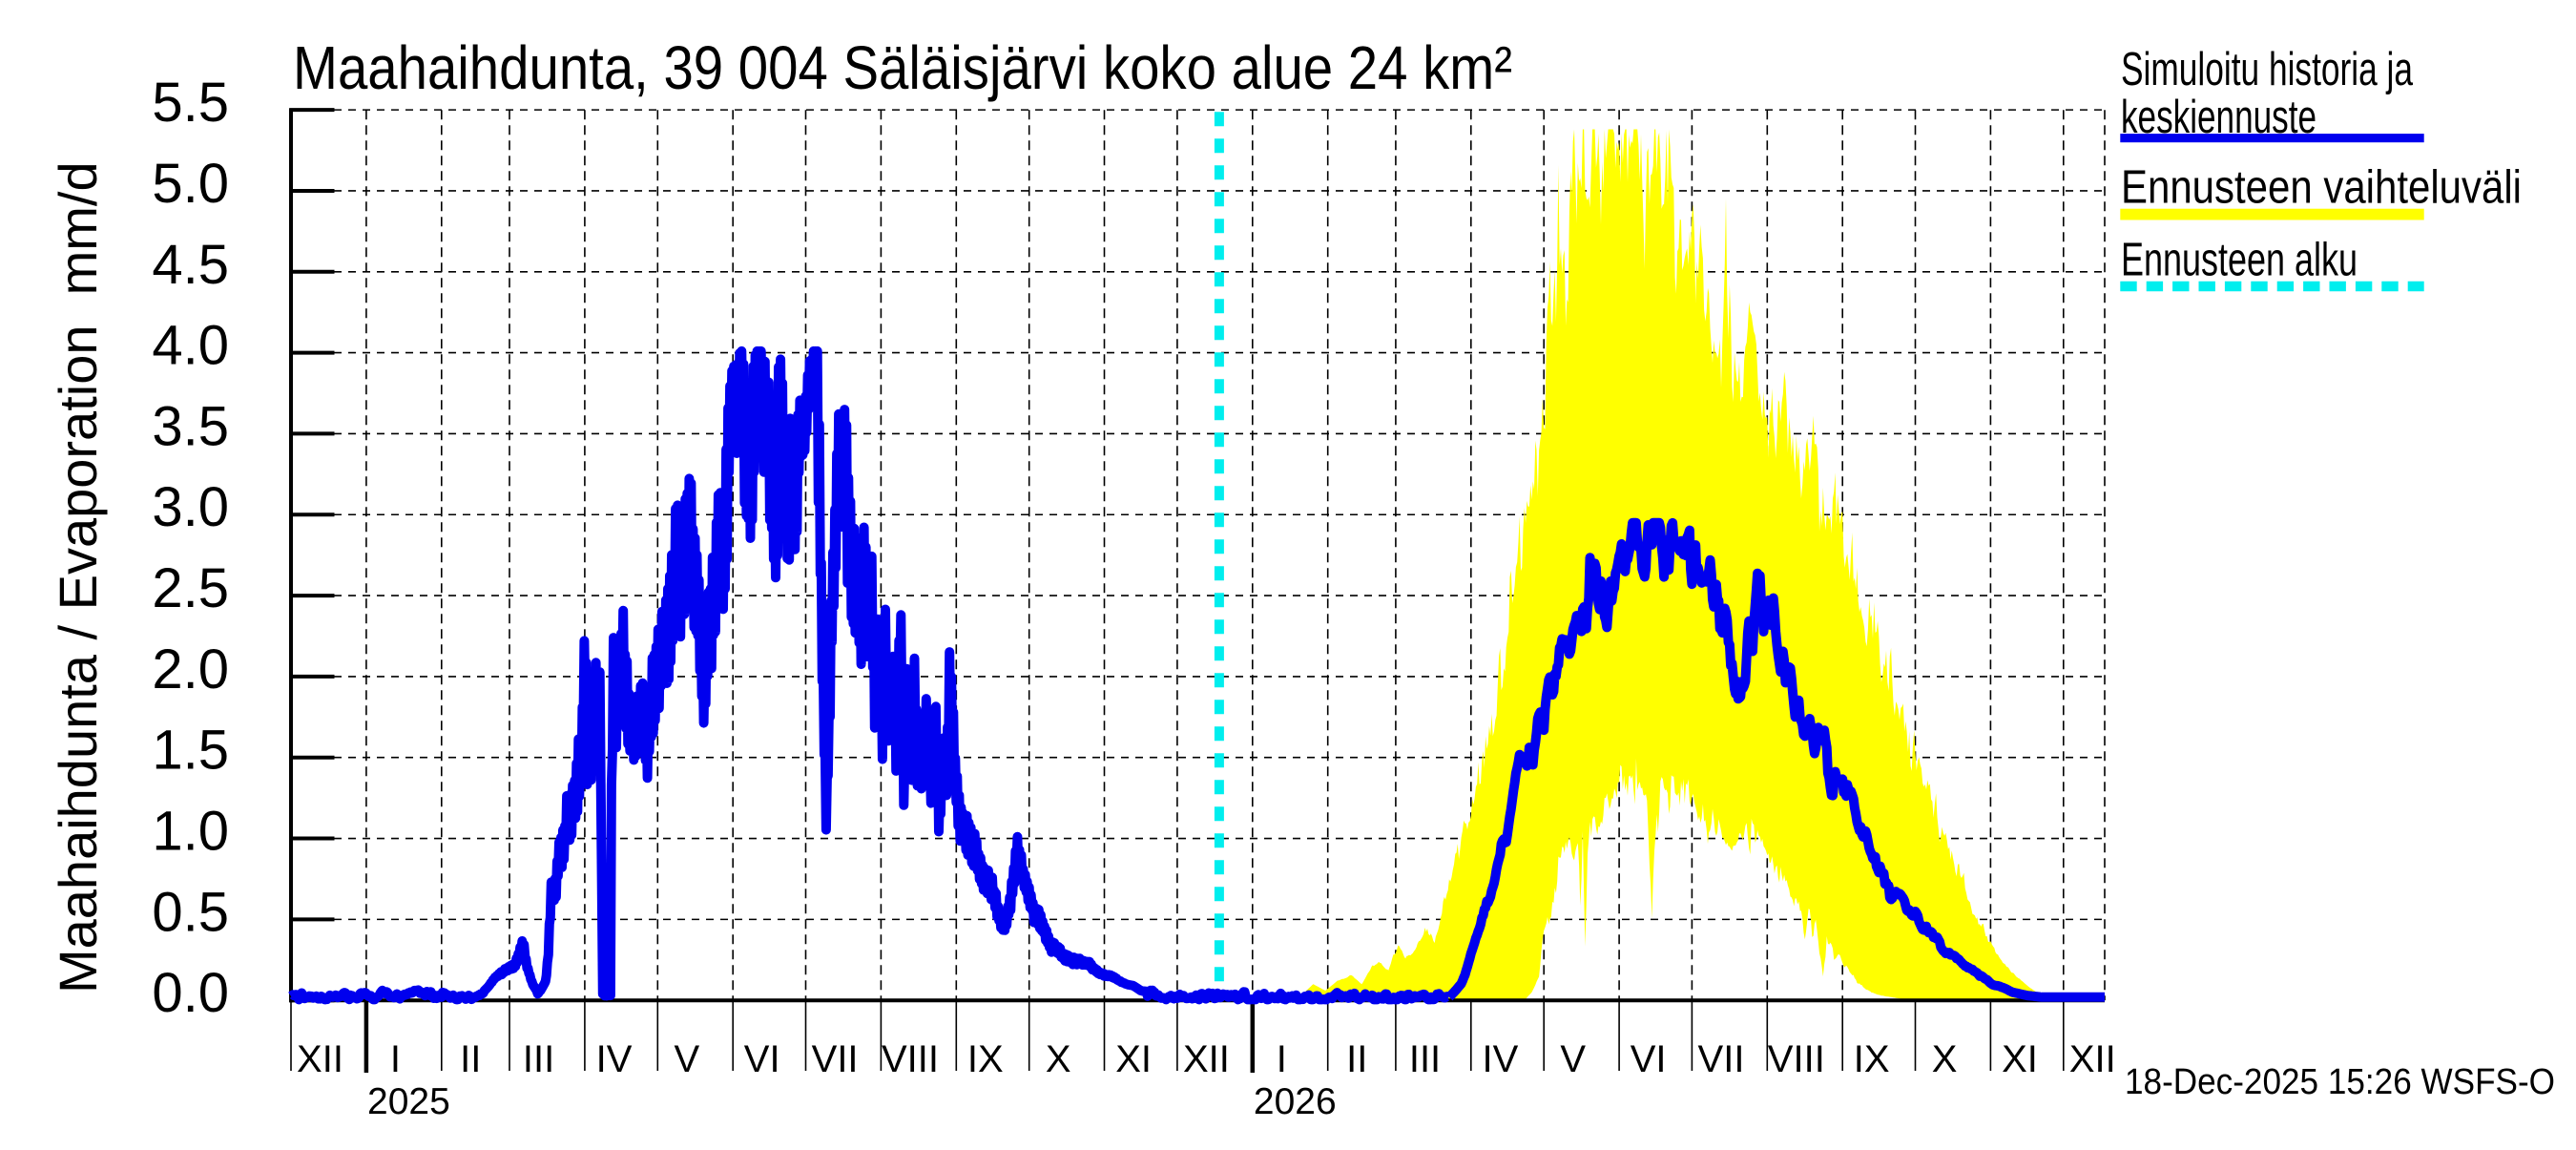 The height and width of the screenshot is (1150, 2576). I want to click on svg-text: 1.5, so click(190, 751).